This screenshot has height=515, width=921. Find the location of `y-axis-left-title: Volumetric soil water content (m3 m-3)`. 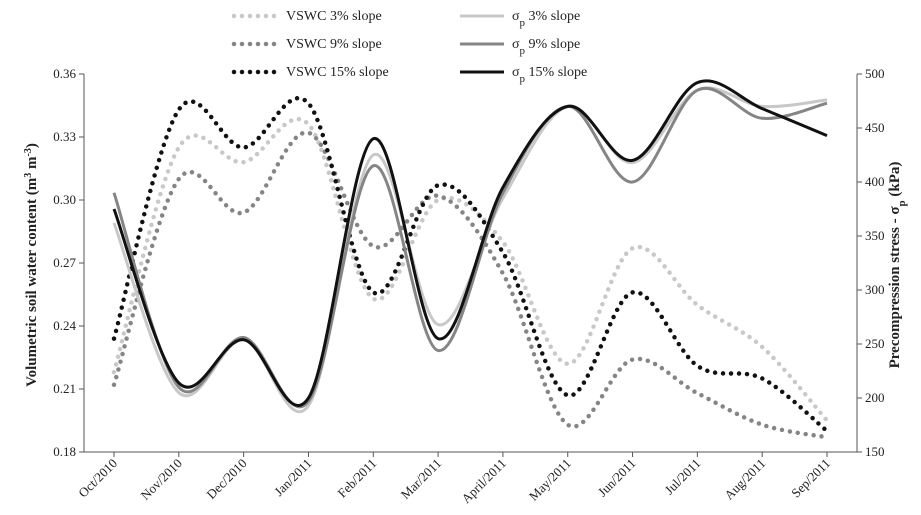

y-axis-left-title: Volumetric soil water content (m3 m-3) is located at coordinates (32, 265).